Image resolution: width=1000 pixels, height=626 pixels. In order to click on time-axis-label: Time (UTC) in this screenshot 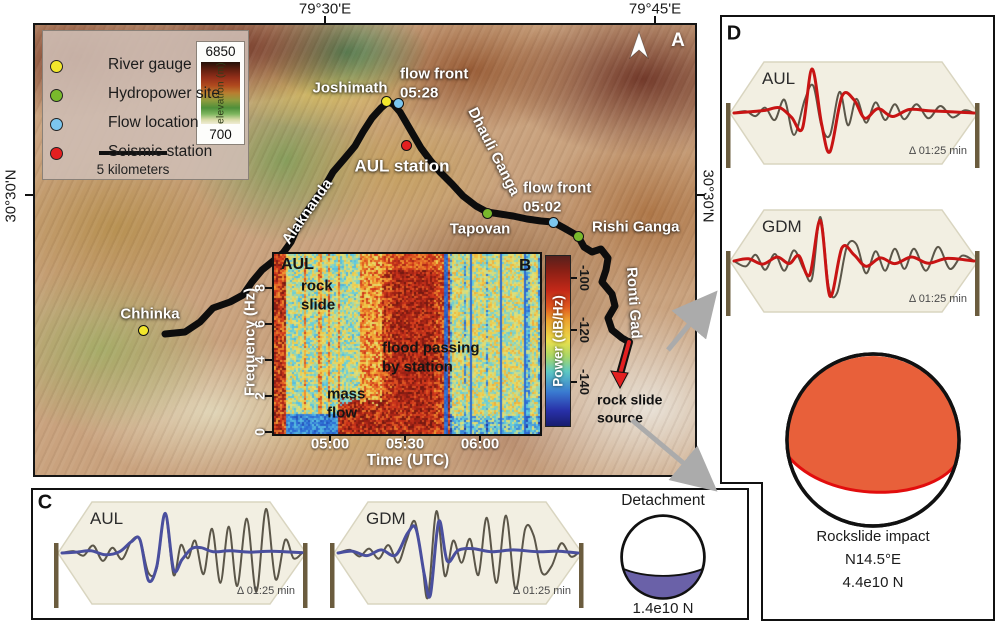, I will do `click(408, 460)`.